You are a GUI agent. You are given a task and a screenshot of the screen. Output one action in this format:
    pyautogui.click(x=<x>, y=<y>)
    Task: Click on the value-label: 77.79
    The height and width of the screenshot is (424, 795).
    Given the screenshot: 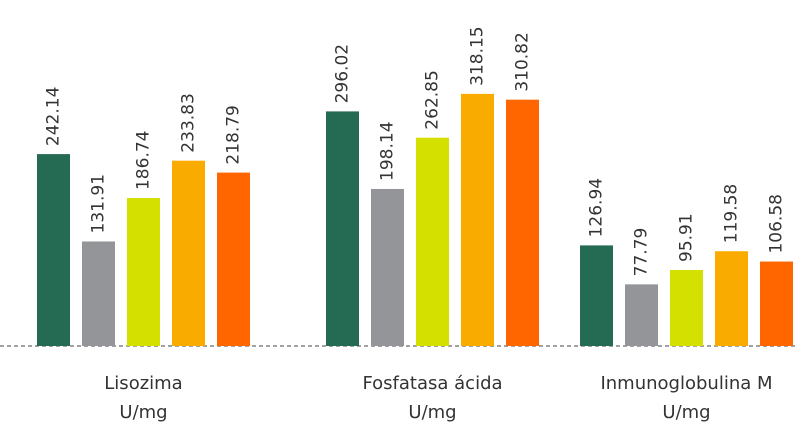 What is the action you would take?
    pyautogui.click(x=642, y=252)
    